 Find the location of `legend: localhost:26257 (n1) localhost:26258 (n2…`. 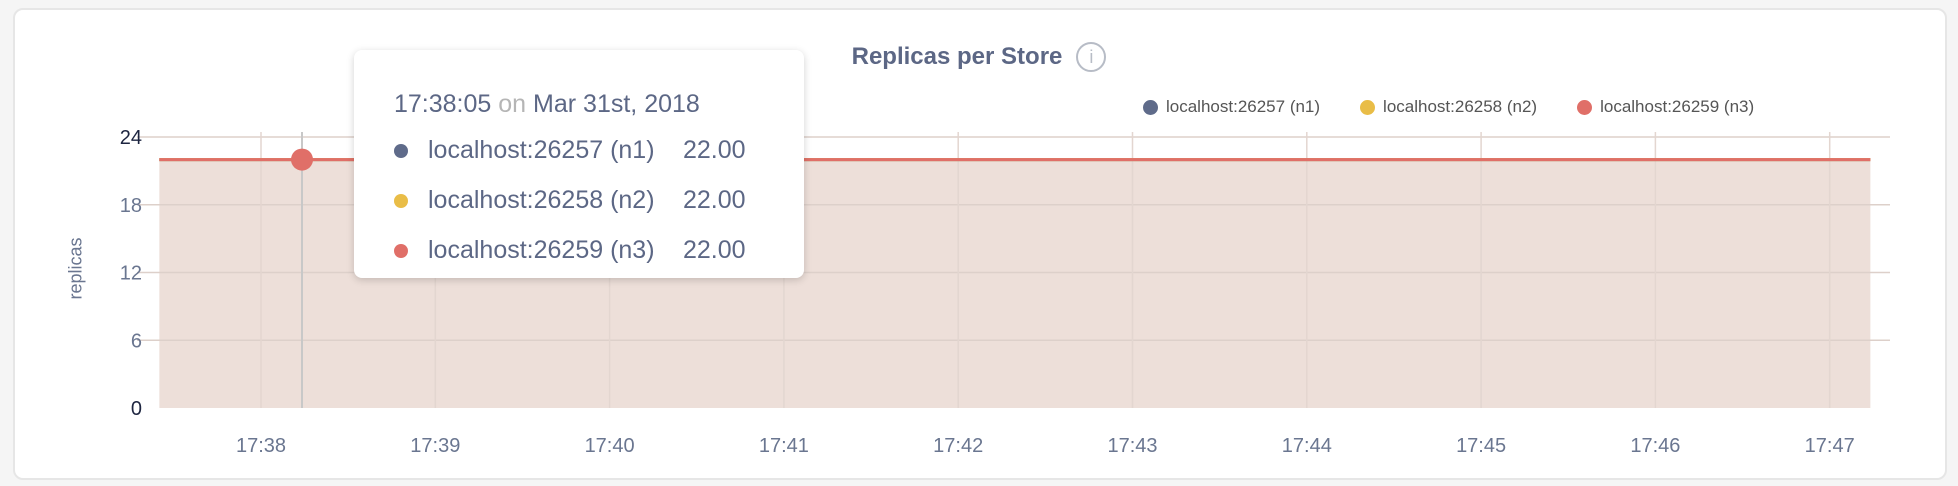

legend: localhost:26257 (n1) localhost:26258 (n2… is located at coordinates (1448, 107).